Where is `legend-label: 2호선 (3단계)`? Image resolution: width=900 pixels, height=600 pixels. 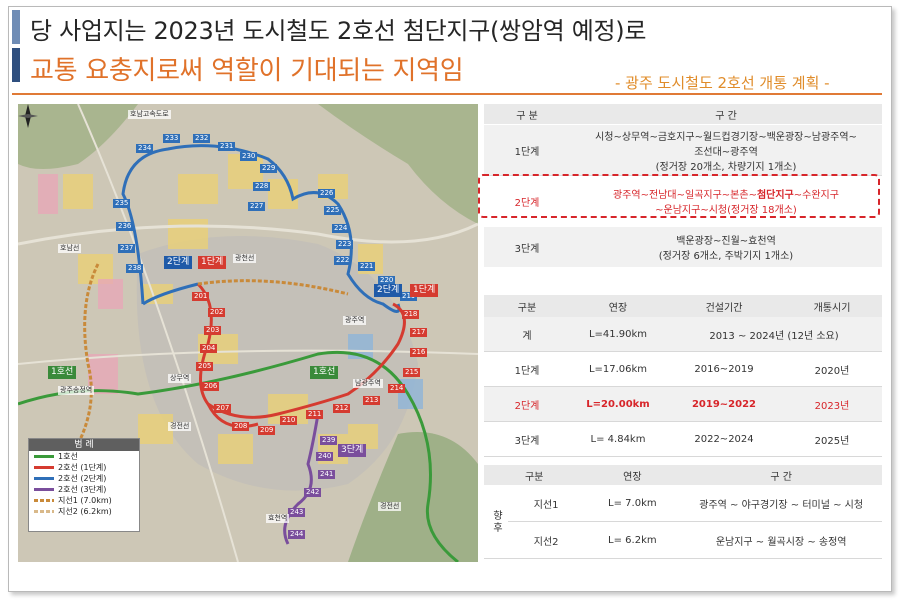
legend-label: 2호선 (3단계) is located at coordinates (82, 489).